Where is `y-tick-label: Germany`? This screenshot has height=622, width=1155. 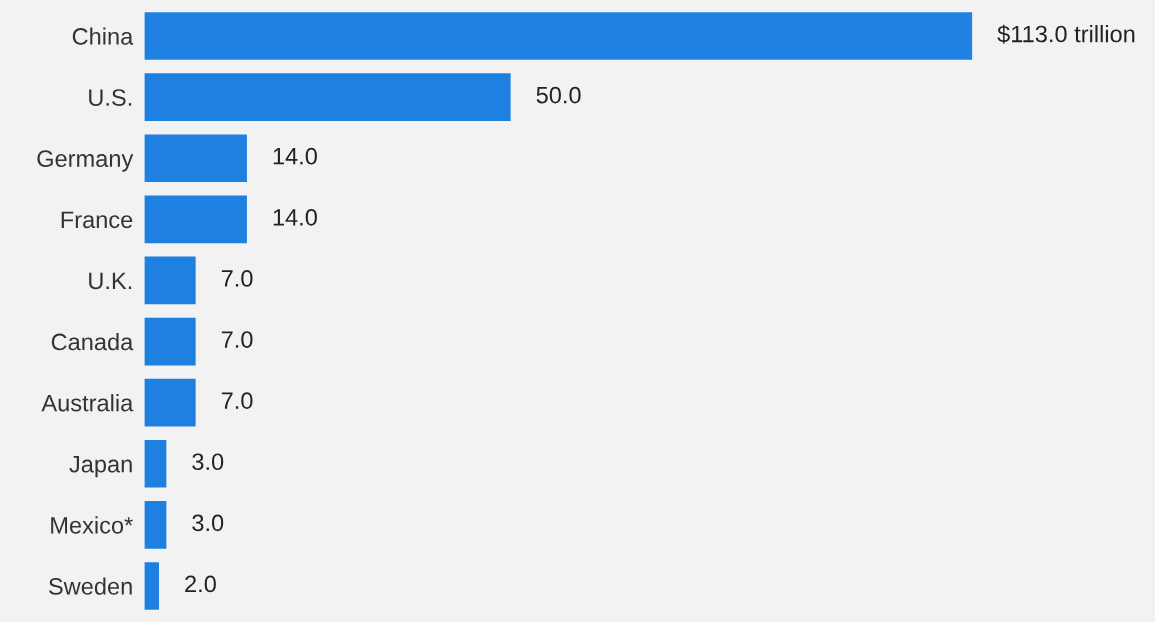 y-tick-label: Germany is located at coordinates (85, 161).